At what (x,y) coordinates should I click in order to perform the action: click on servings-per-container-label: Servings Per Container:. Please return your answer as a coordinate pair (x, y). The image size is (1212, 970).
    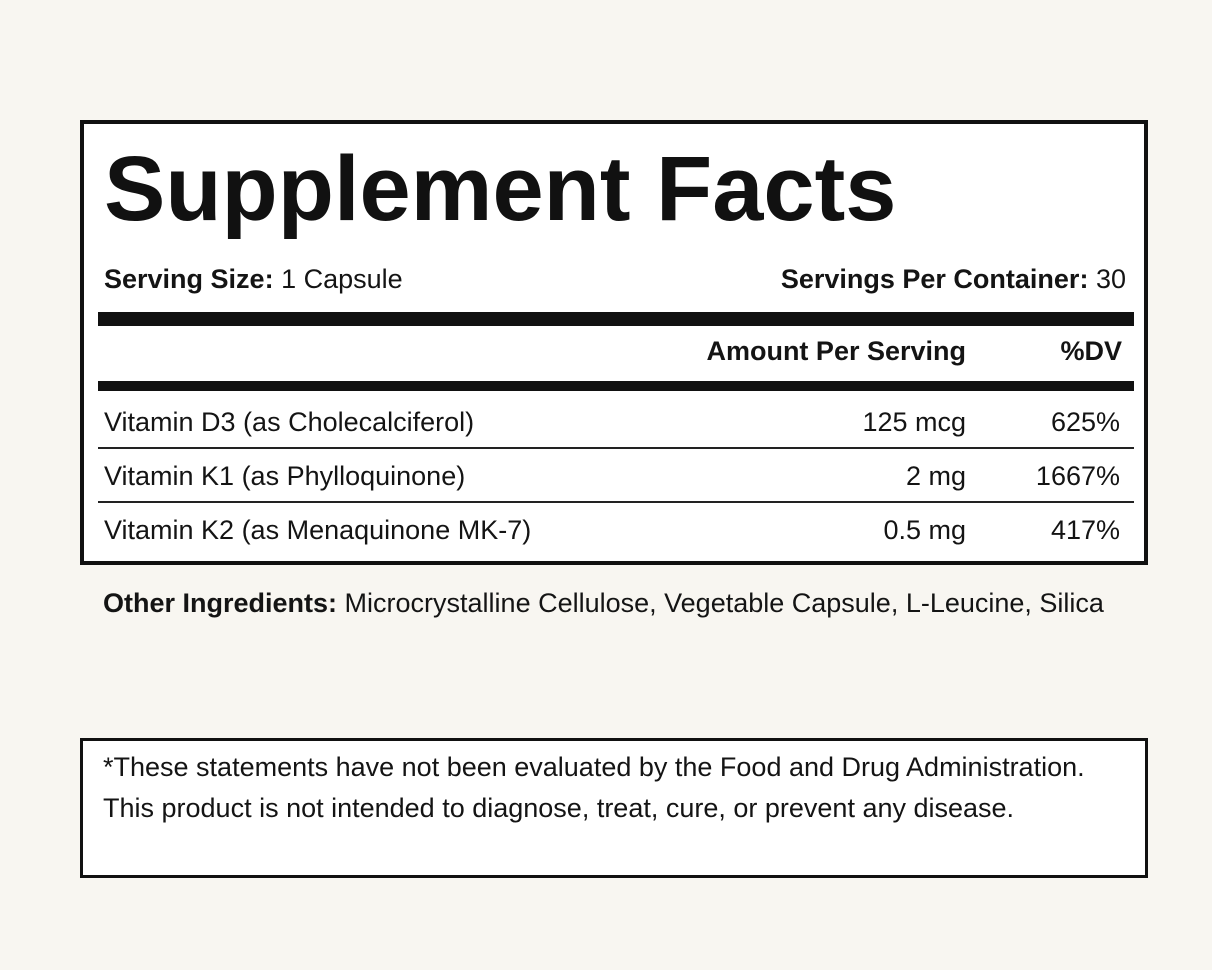
    Looking at the image, I should click on (934, 279).